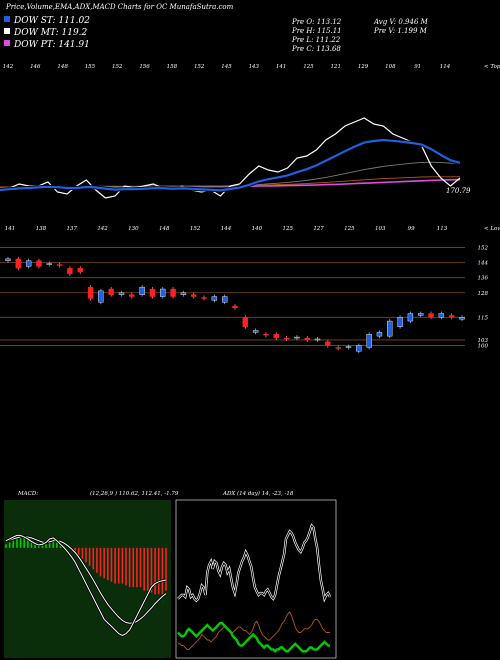 This screenshot has width=500, height=660. What do you see at coordinates (102, 229) in the screenshot?
I see `low-label: 142` at bounding box center [102, 229].